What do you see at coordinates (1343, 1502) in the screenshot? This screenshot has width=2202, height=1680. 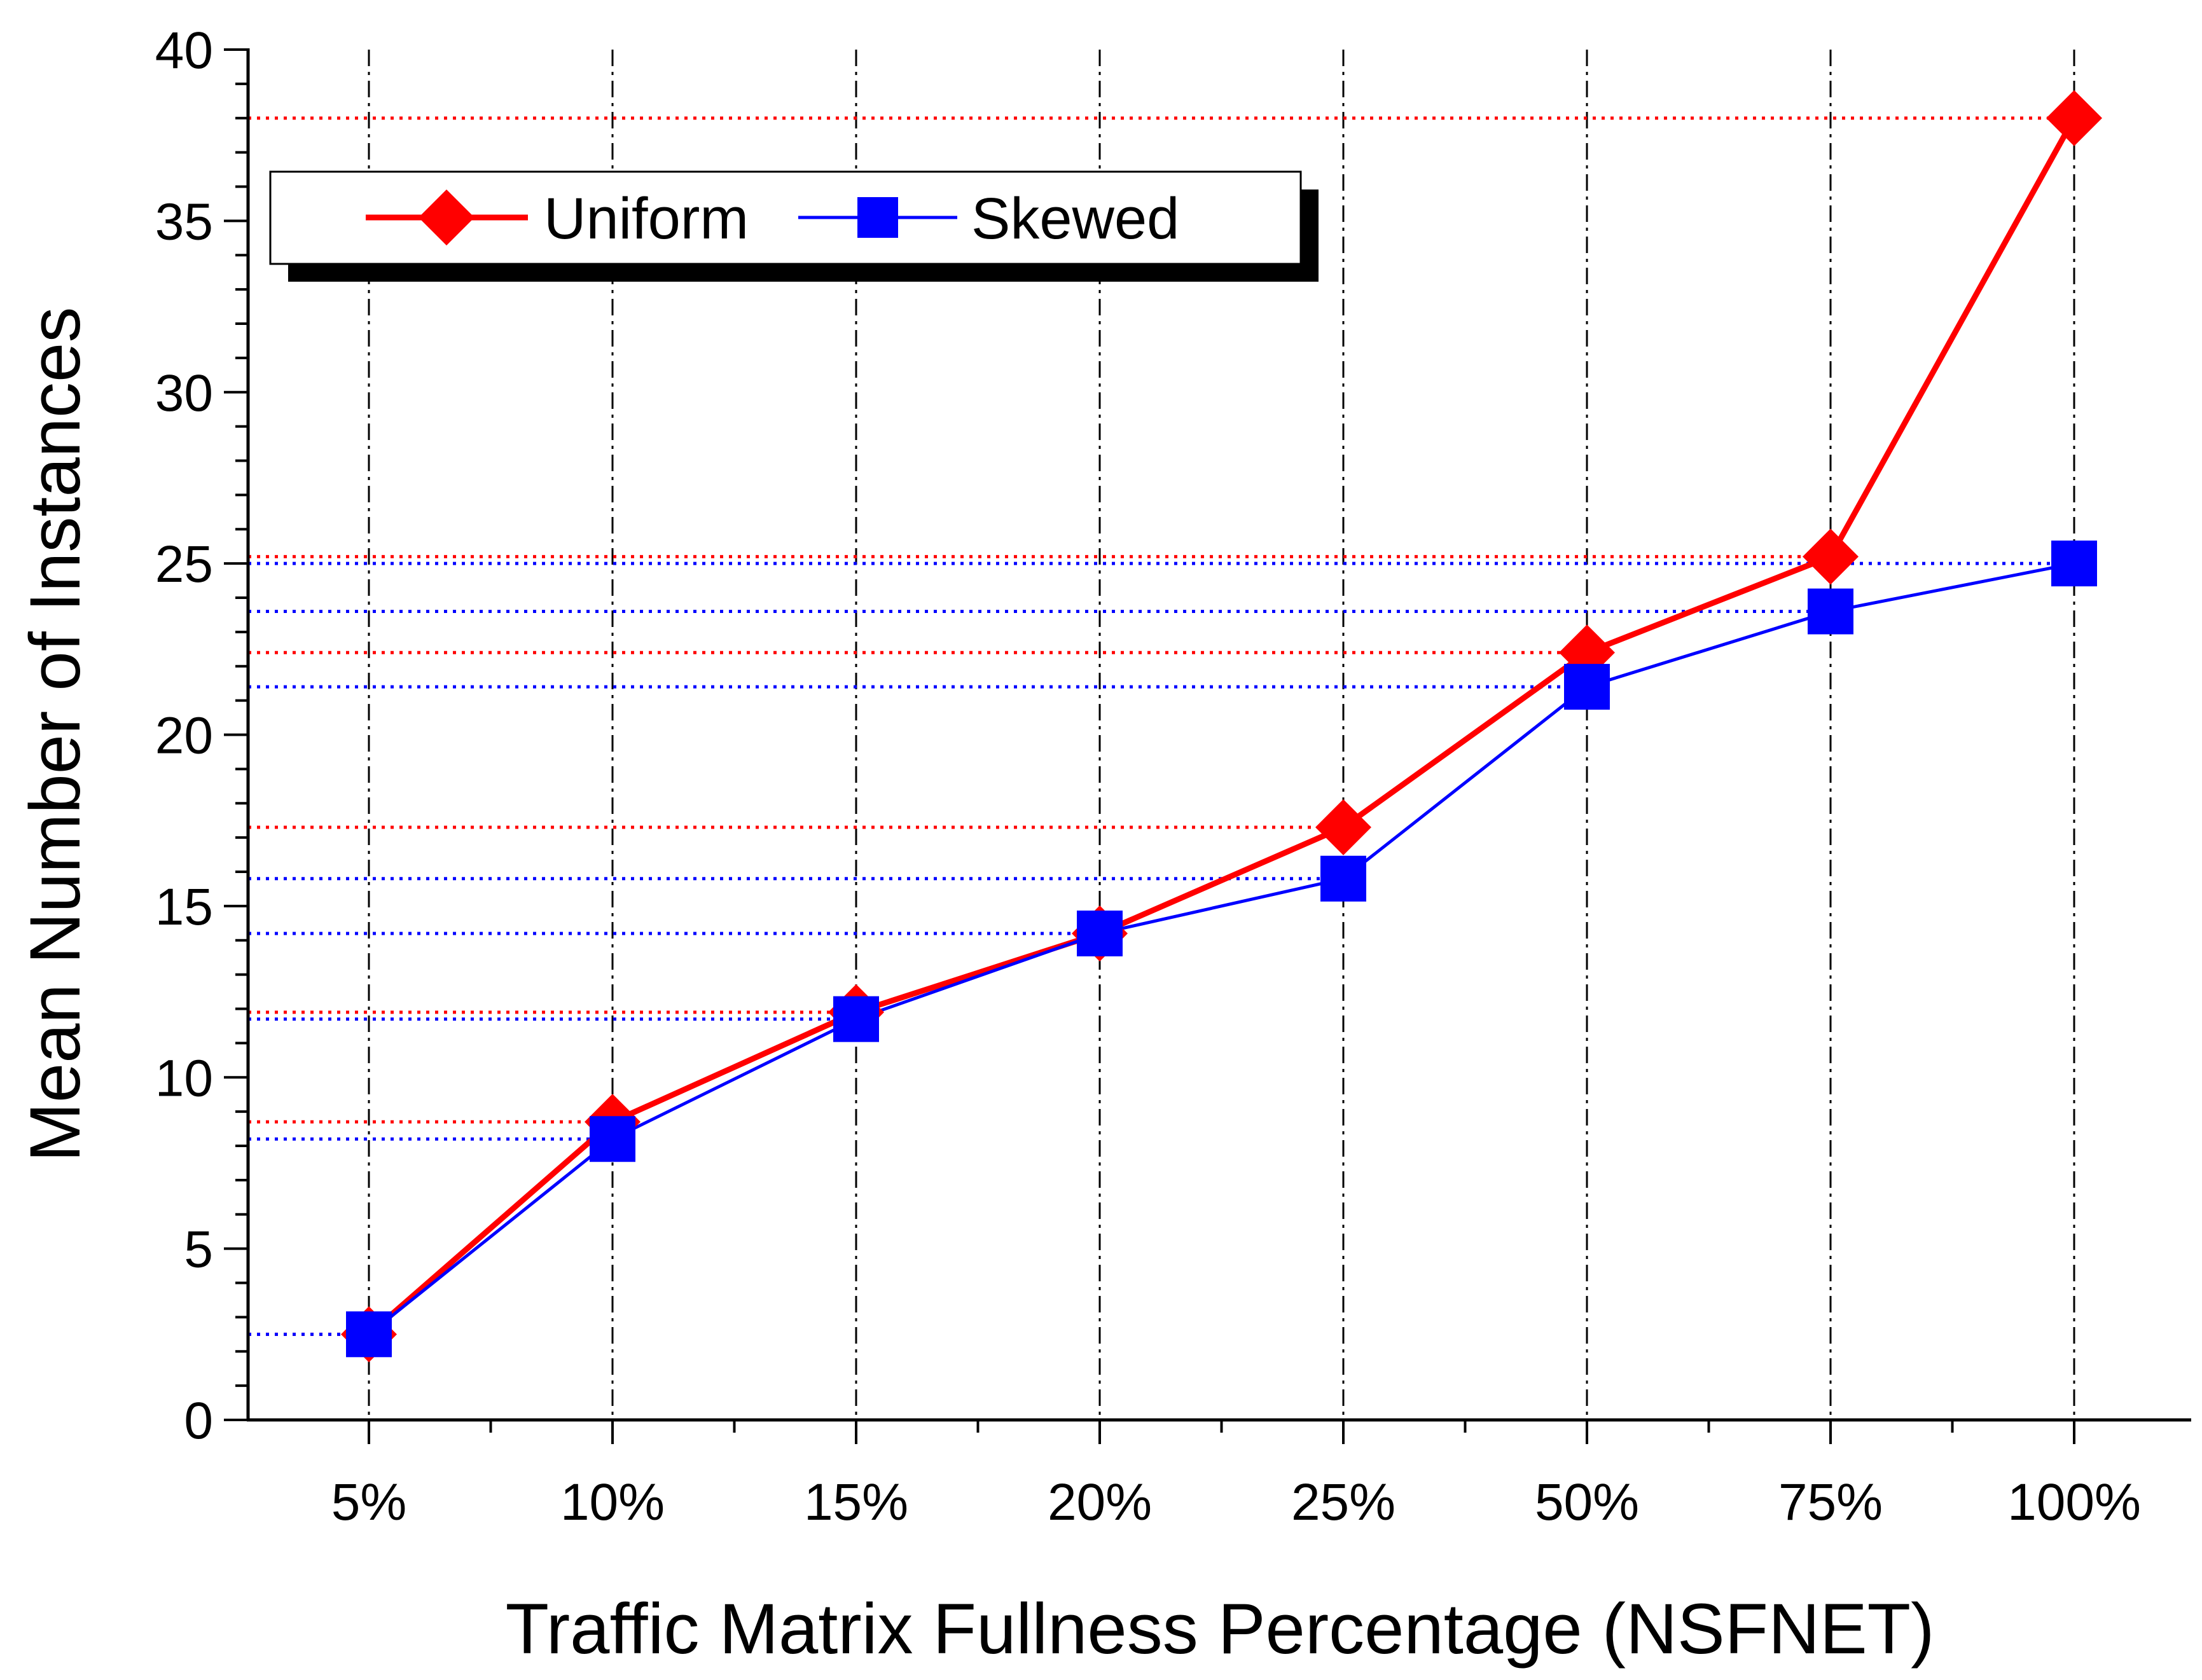 I see `x-tick-label: 25%` at bounding box center [1343, 1502].